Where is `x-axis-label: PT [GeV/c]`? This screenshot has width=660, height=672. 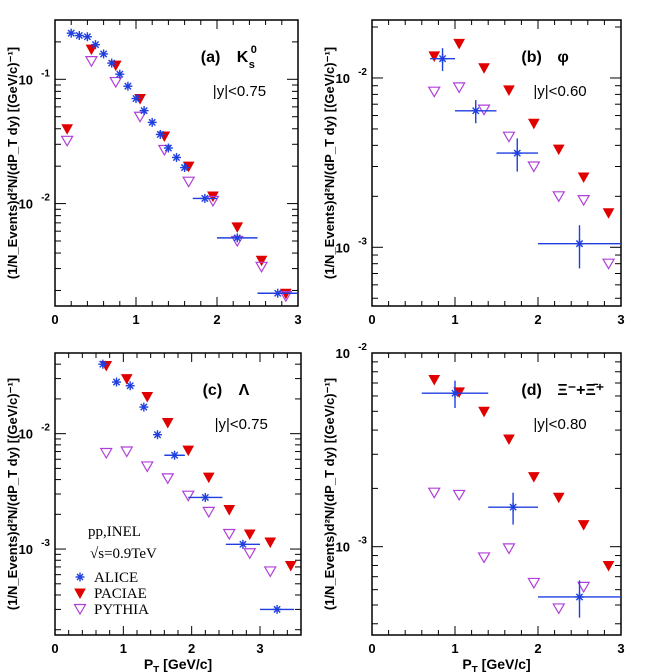
x-axis-label: PT [GeV/c] is located at coordinates (496, 664).